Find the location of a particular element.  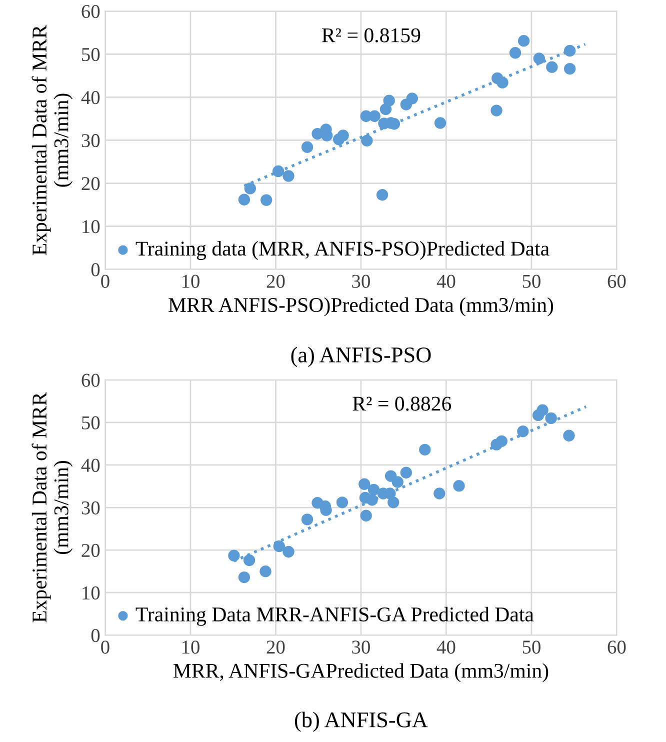

legend-label: Training Data MRR-ANFIS-GA Predicted Data is located at coordinates (335, 616).